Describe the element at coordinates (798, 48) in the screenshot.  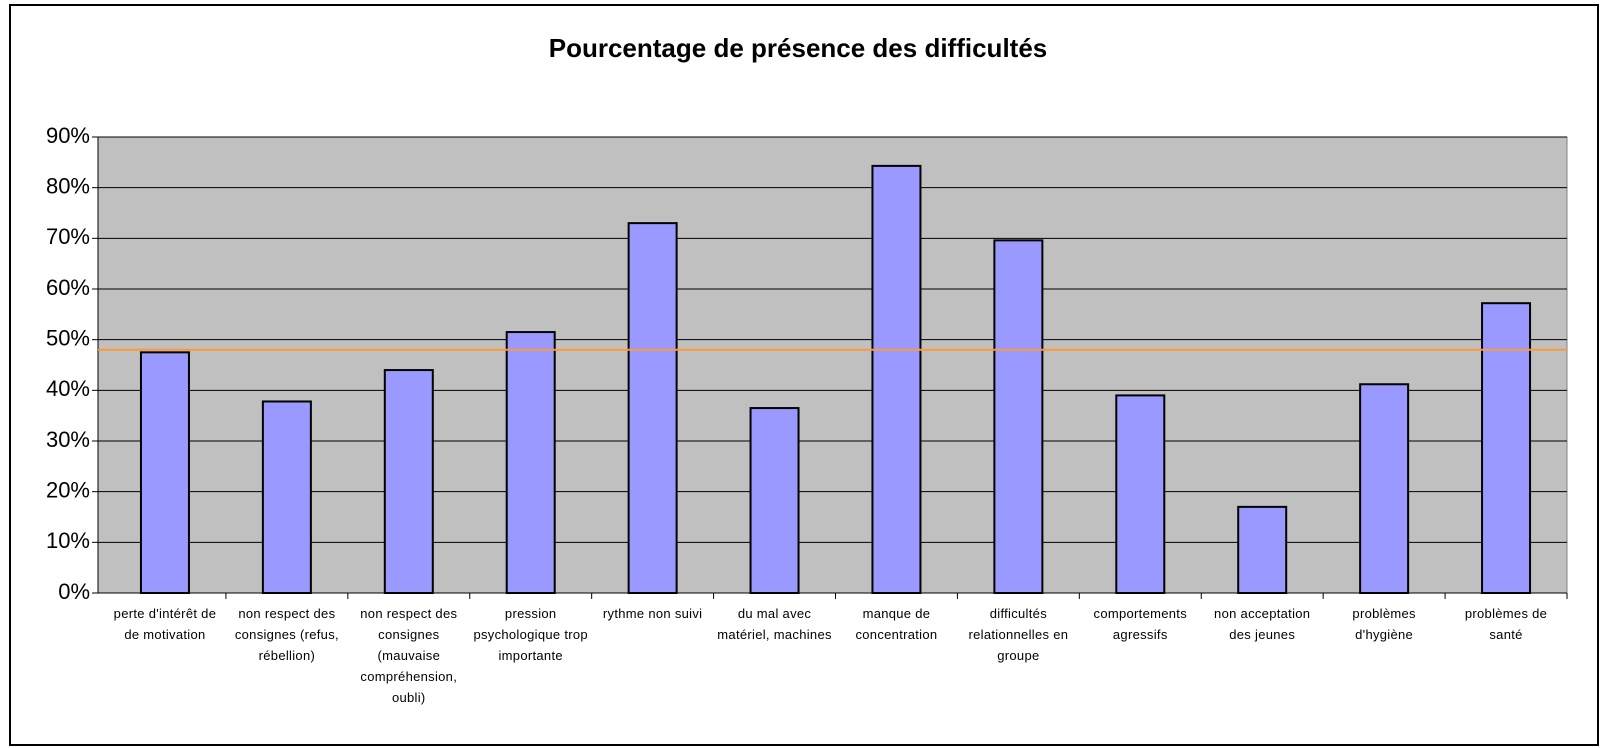
I see `chart-title: Pourcentage de présence des difficultés` at that location.